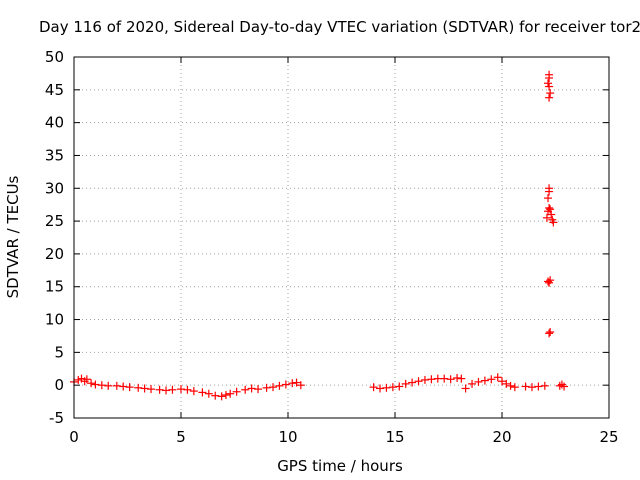  Describe the element at coordinates (54, 221) in the screenshot. I see `y-tick-label: 25` at that location.